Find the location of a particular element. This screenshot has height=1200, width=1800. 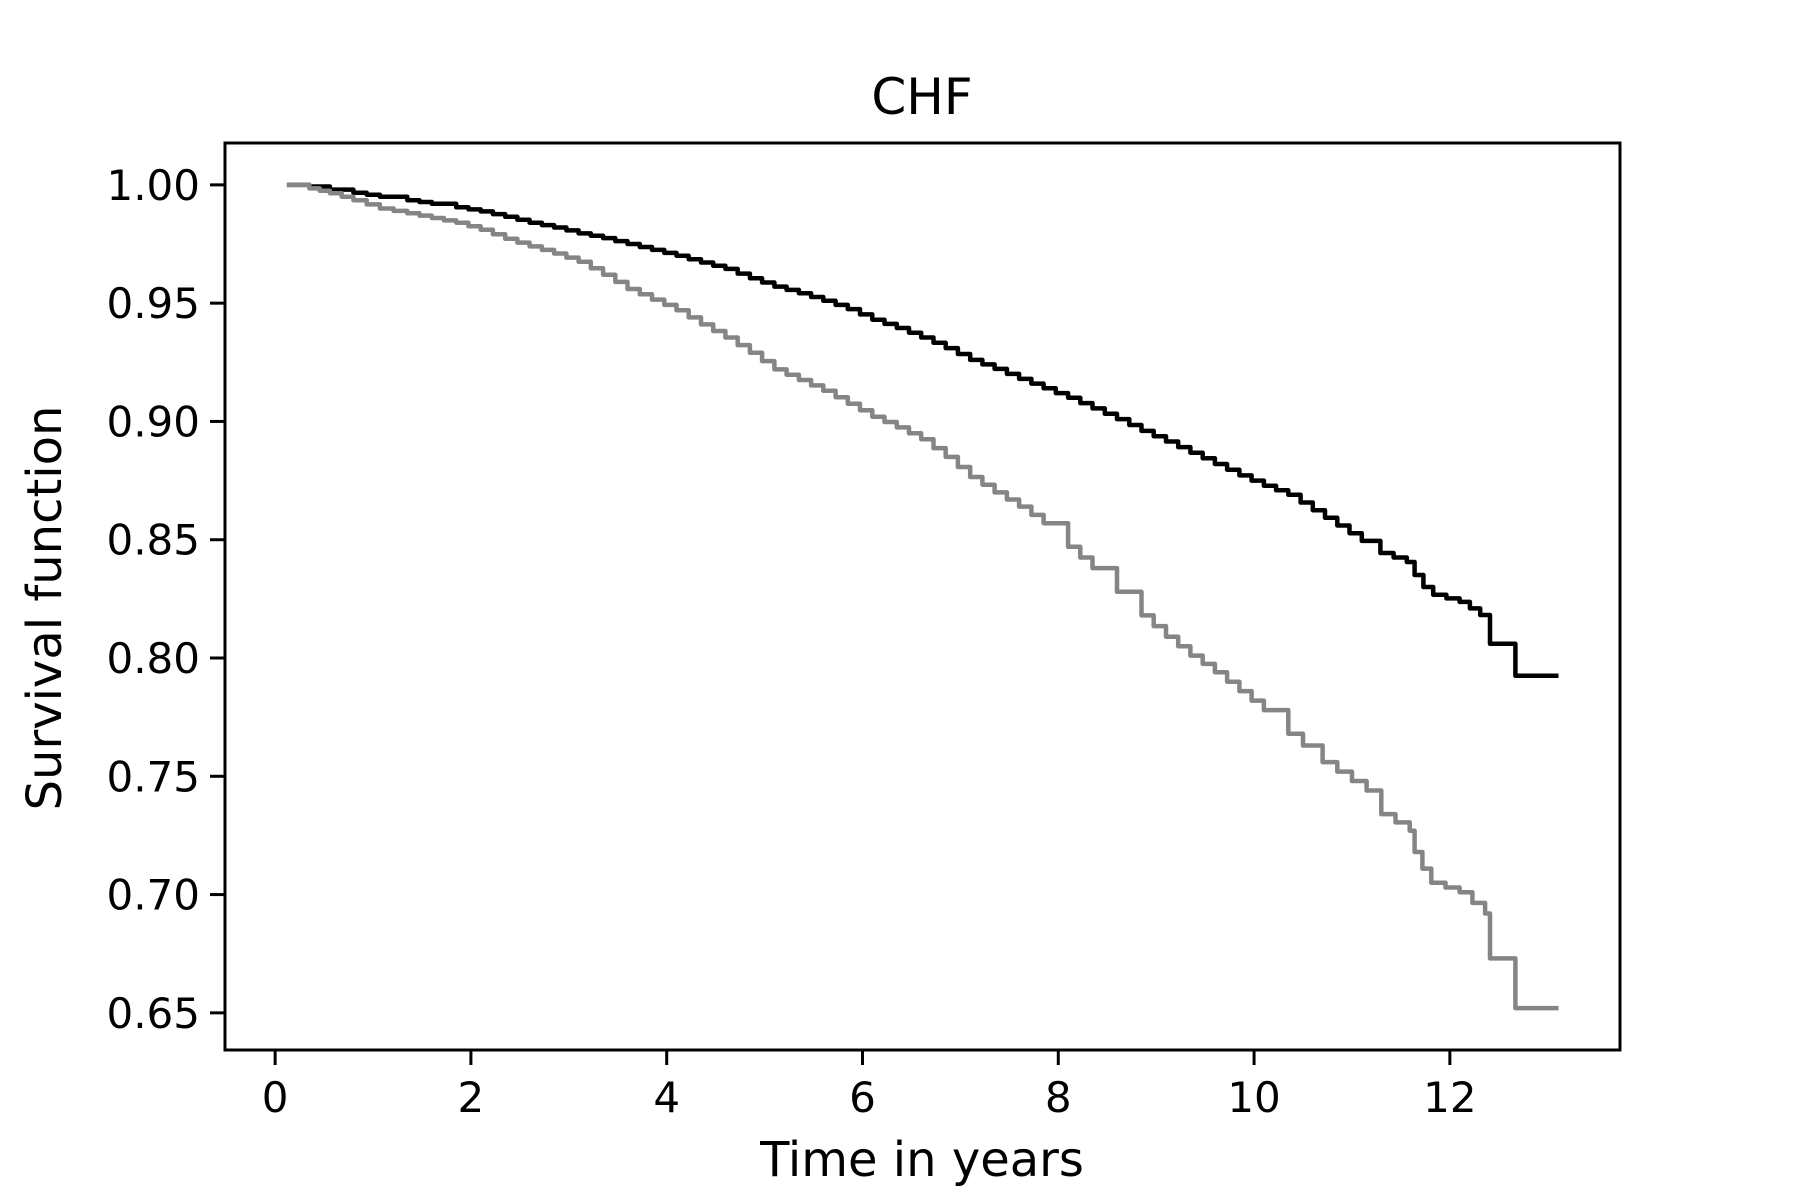

y-axis-label: Survival function is located at coordinates (45, 608).